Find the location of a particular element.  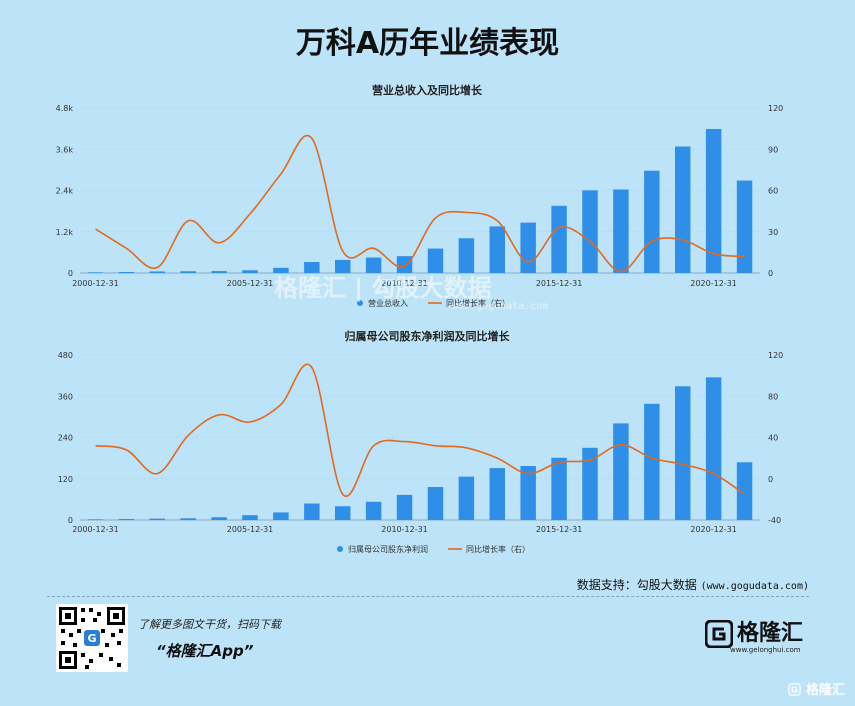

center-watermark: 格隆汇 | 勾股大数据 is located at coordinates (383, 288).